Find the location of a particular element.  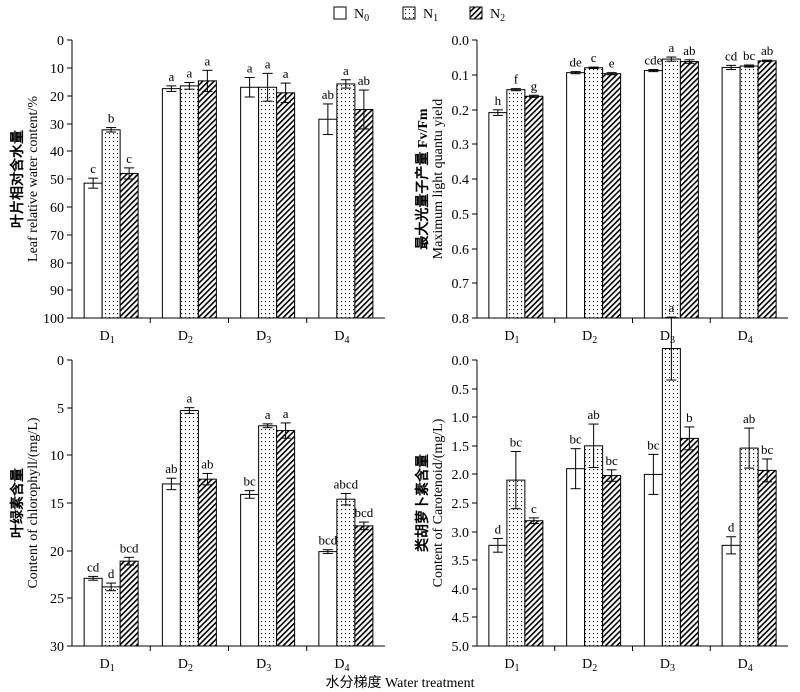

y-tick-label: 10 is located at coordinates (57, 456).